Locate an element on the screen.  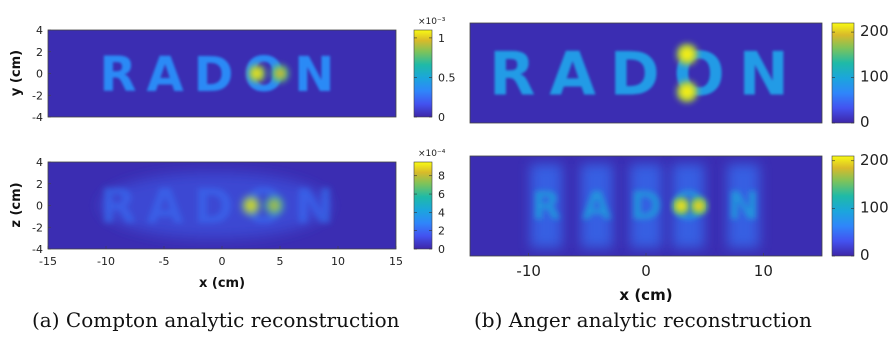
caption-b: (b) Anger analytic reconstruction is located at coordinates (643, 320).